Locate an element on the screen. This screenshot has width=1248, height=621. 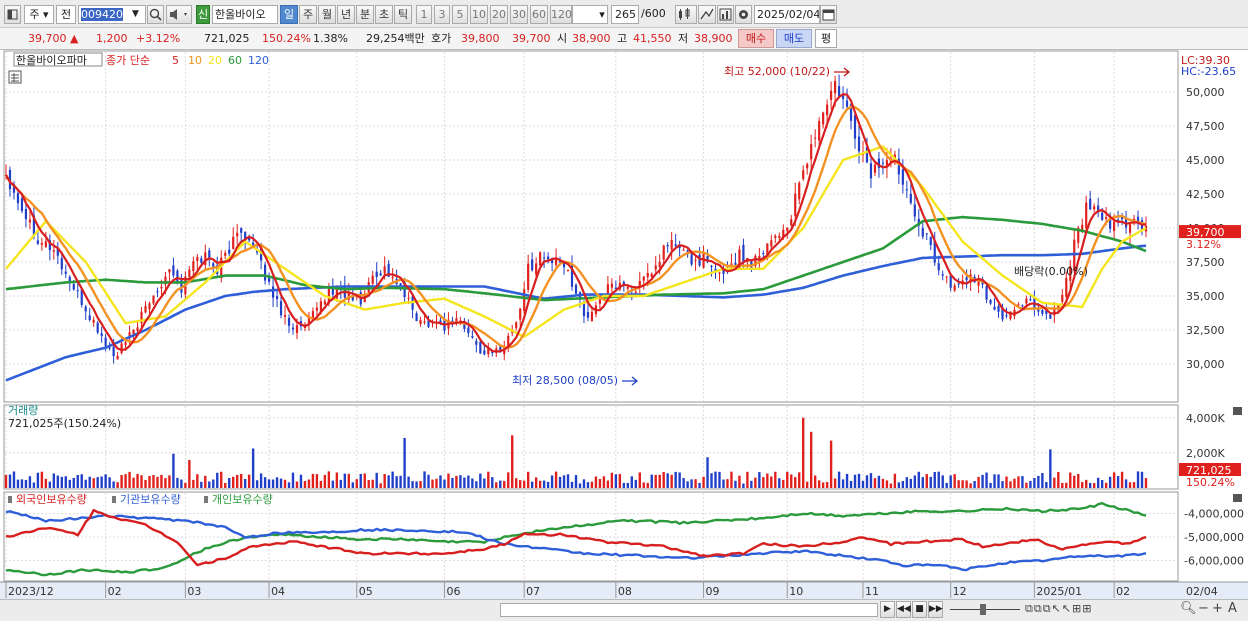
search-icon is located at coordinates (155, 14).